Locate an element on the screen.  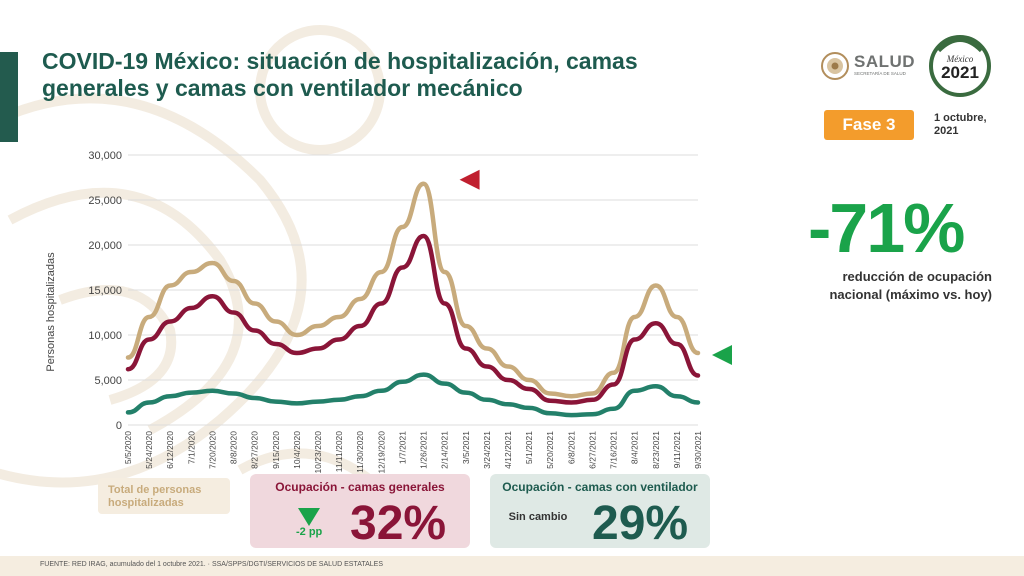
x-tick-label: 5/5/2020 is located at coordinates (128, 447).